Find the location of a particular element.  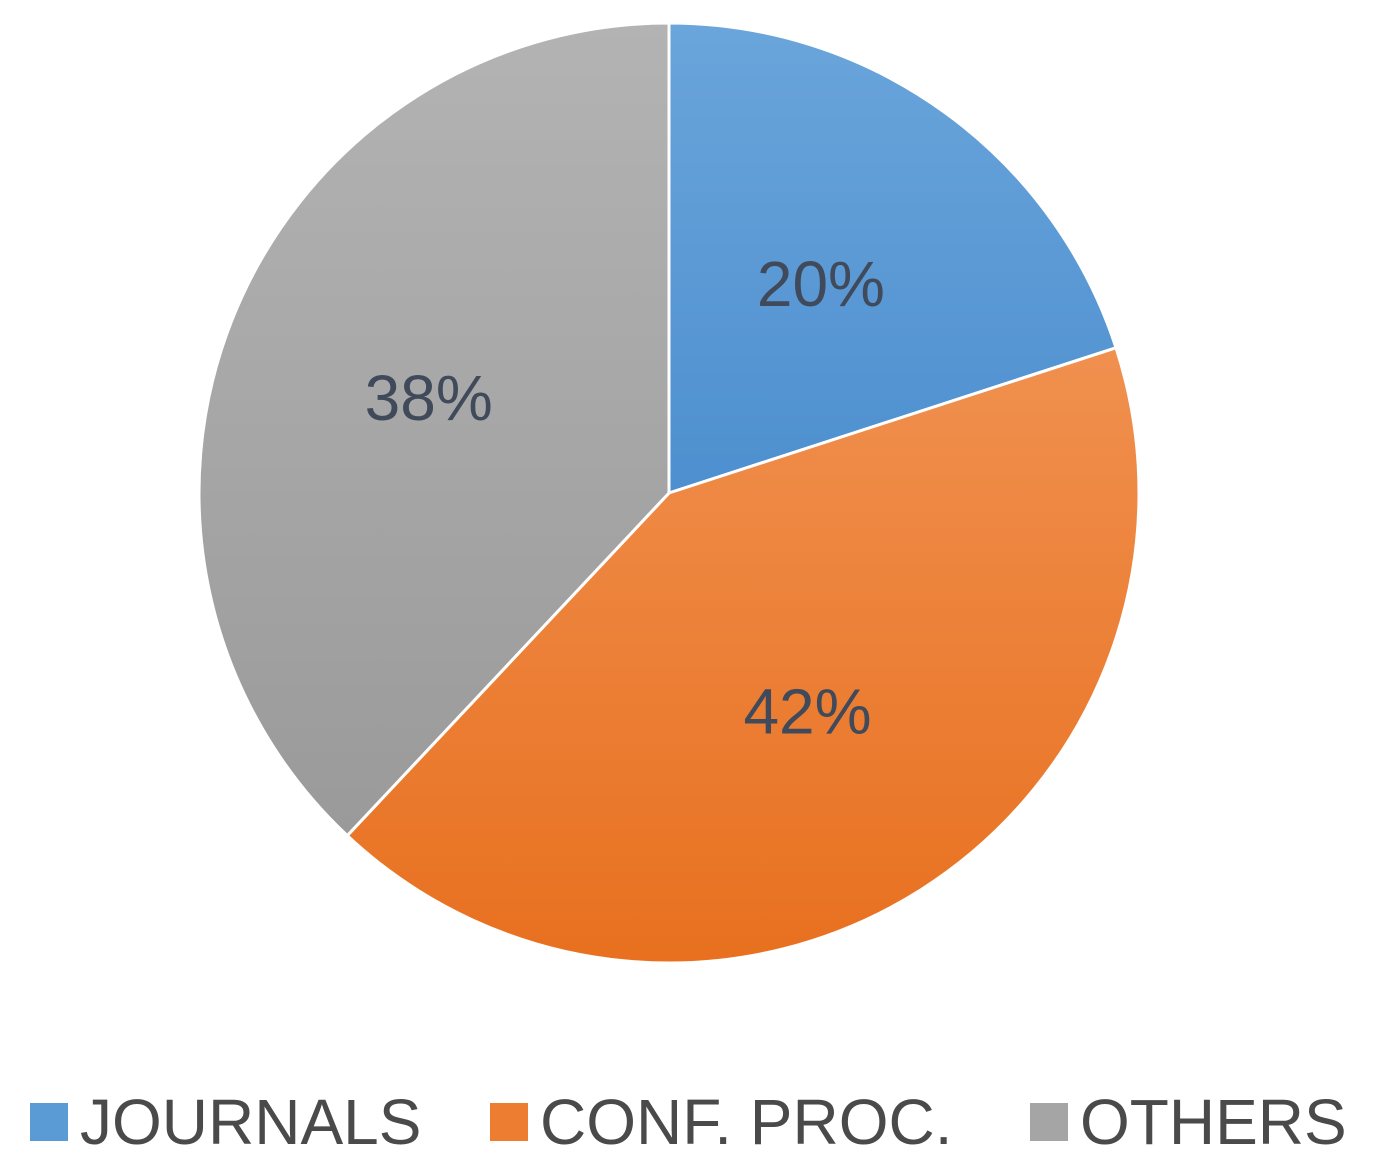

data-label-others: 38% is located at coordinates (429, 398).